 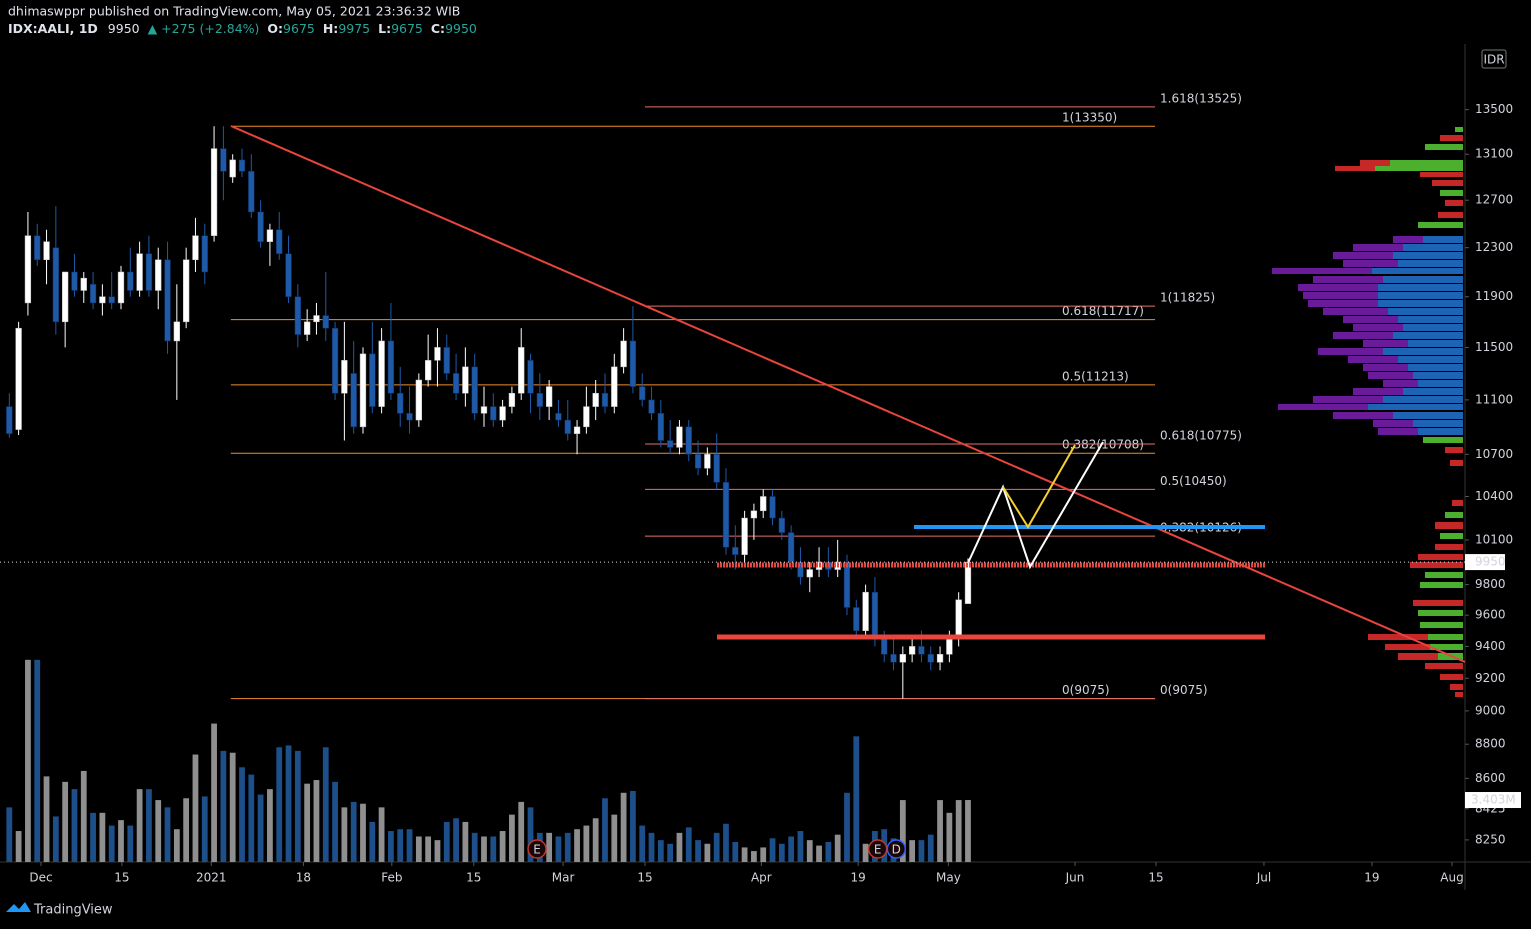 What do you see at coordinates (1490, 710) in the screenshot?
I see `y-tick-label: 9000` at bounding box center [1490, 710].